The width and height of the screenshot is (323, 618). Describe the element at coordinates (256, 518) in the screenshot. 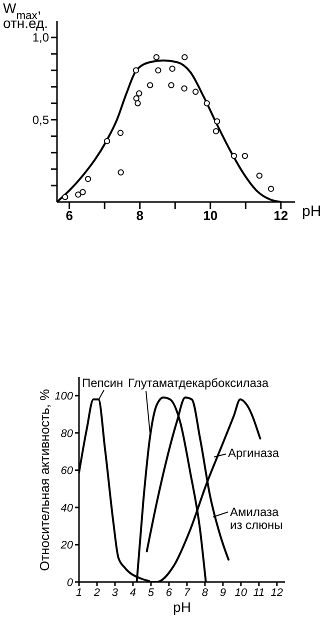

I see `legend-label: Амилаза из слюны` at that location.